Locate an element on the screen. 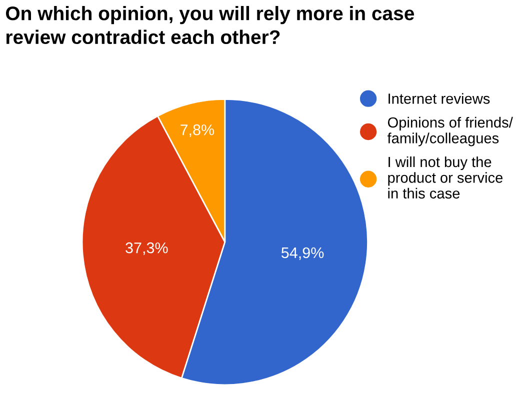  legend-label: Internet reviews is located at coordinates (439, 98).